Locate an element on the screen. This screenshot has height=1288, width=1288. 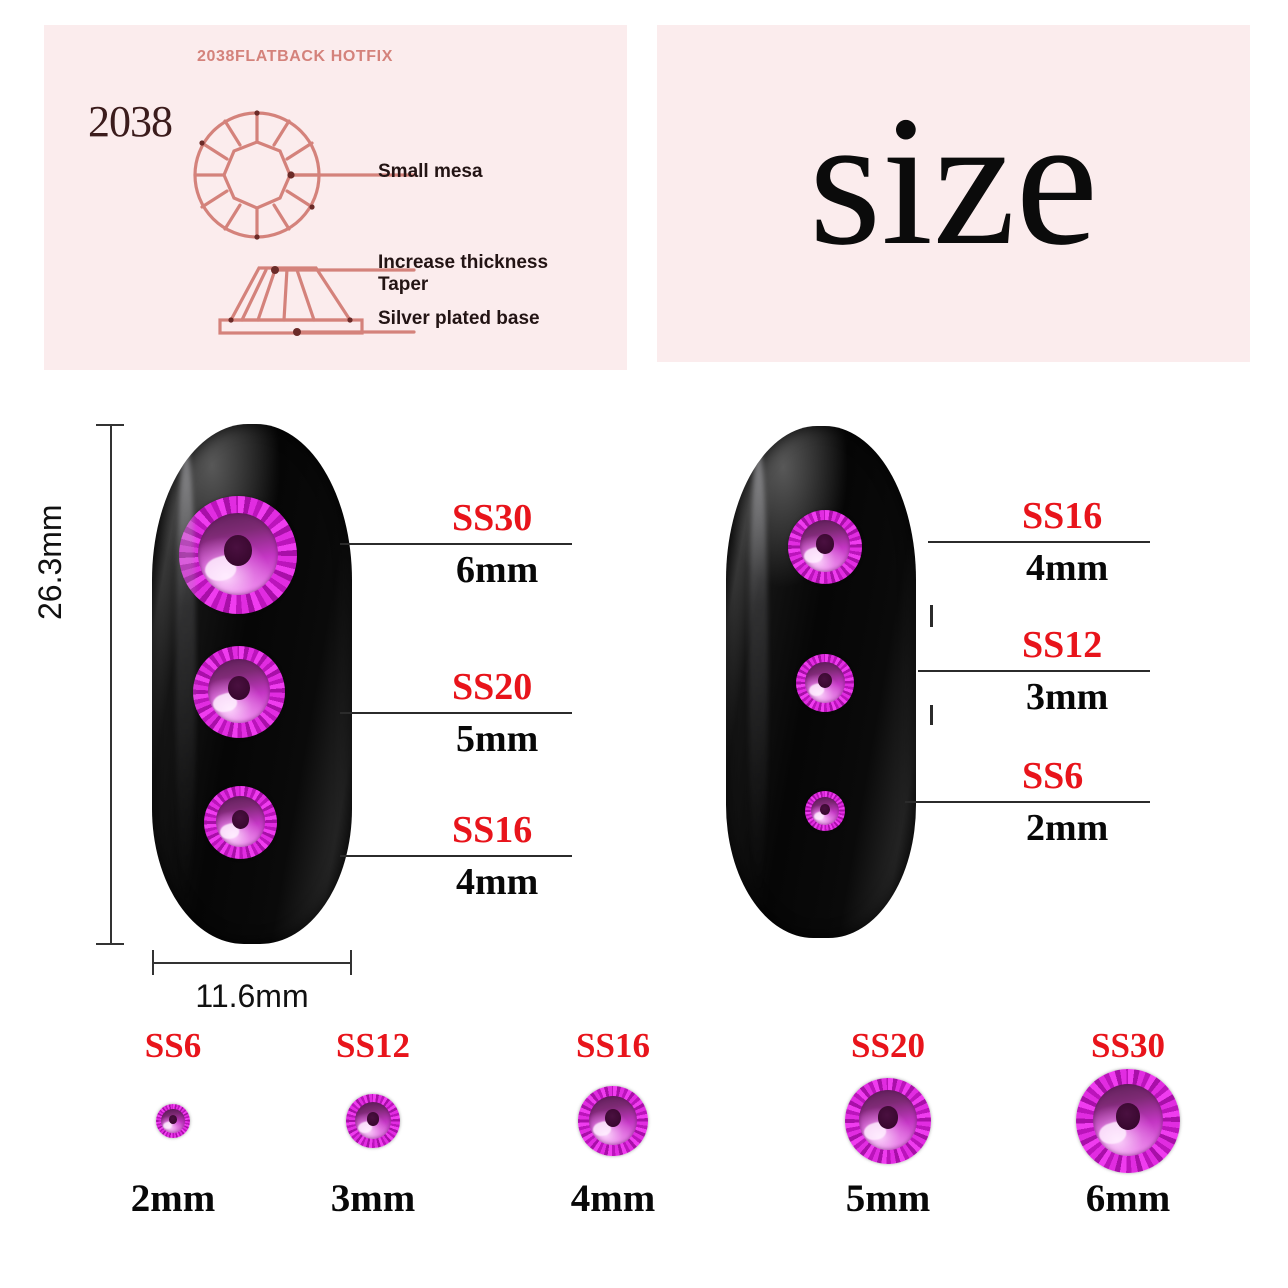
rhinestone-chart-ss20 is located at coordinates (888, 1121).